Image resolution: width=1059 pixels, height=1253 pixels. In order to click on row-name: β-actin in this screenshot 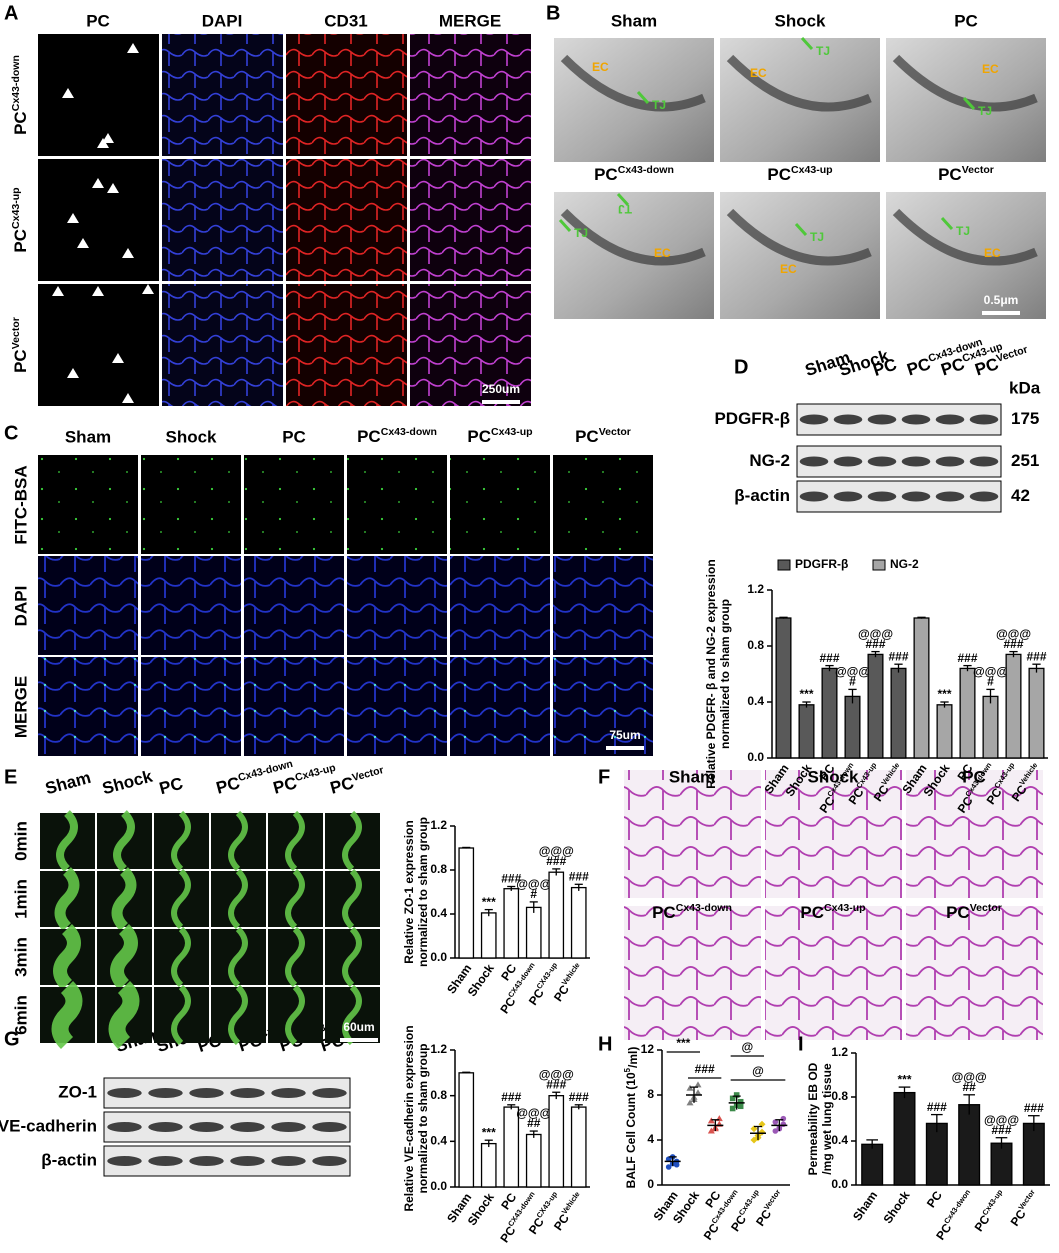, I will do `click(69, 1159)`.